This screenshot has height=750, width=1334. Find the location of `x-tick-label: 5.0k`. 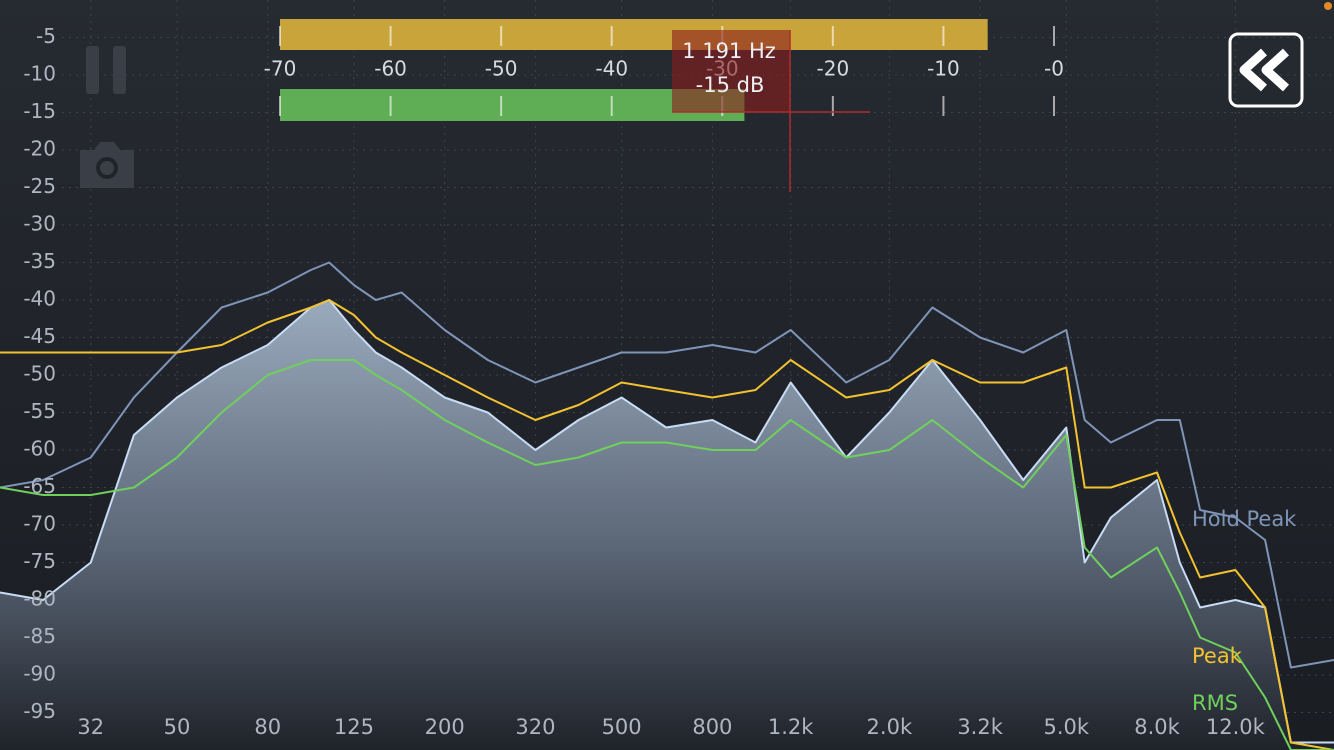

x-tick-label: 5.0k is located at coordinates (1067, 727).